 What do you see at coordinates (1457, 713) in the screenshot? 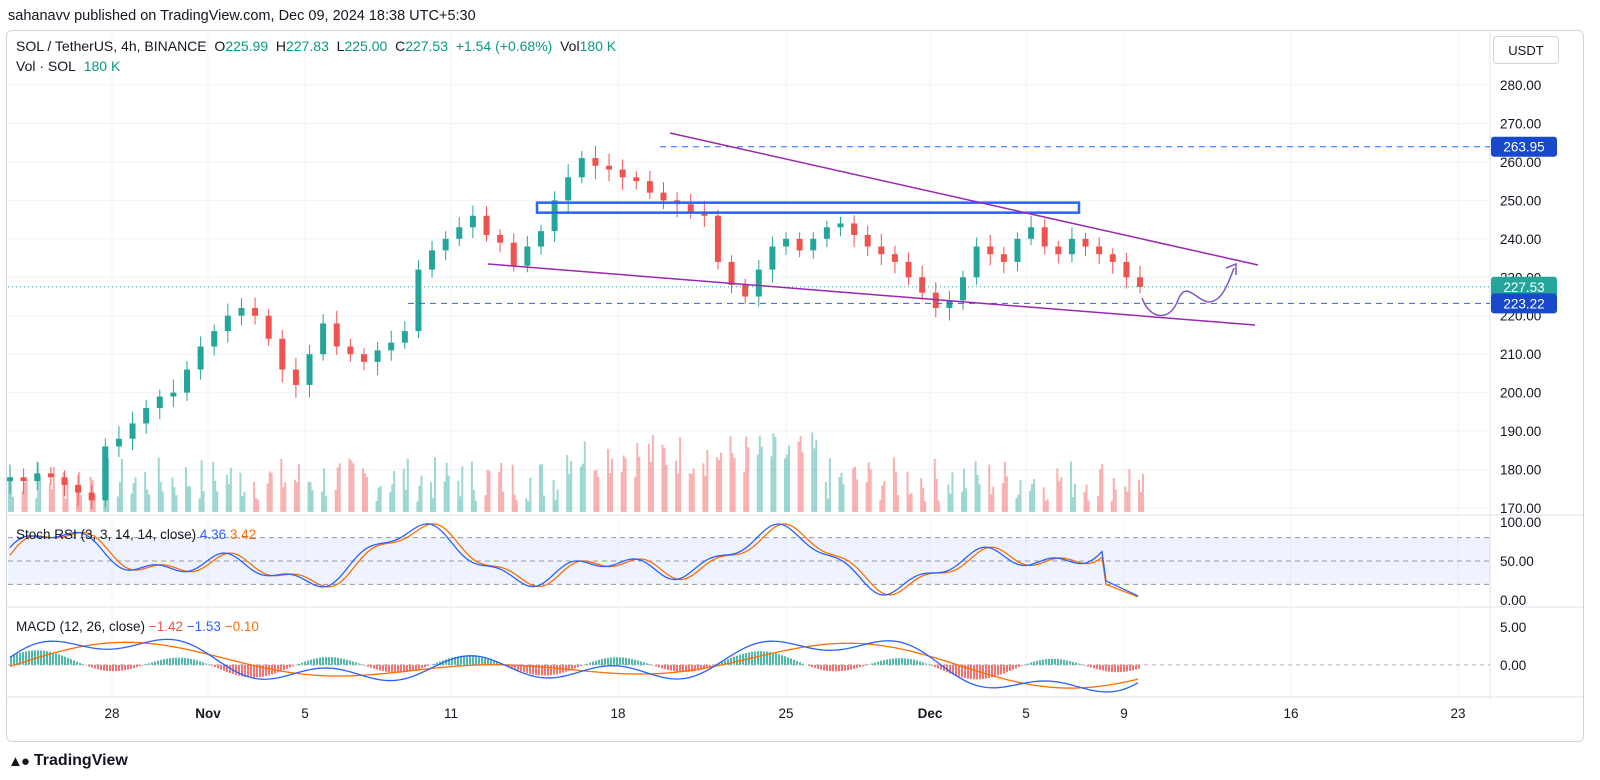
I see `x-tick-label: 23` at bounding box center [1457, 713].